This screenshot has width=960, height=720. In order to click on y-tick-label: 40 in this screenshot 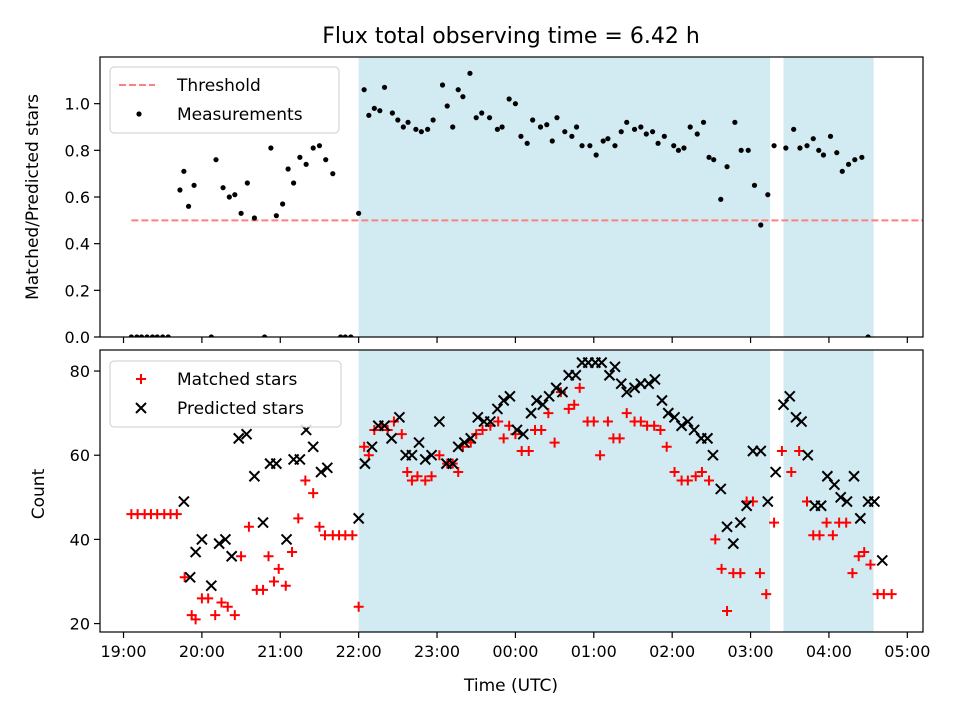, I will do `click(80, 539)`.